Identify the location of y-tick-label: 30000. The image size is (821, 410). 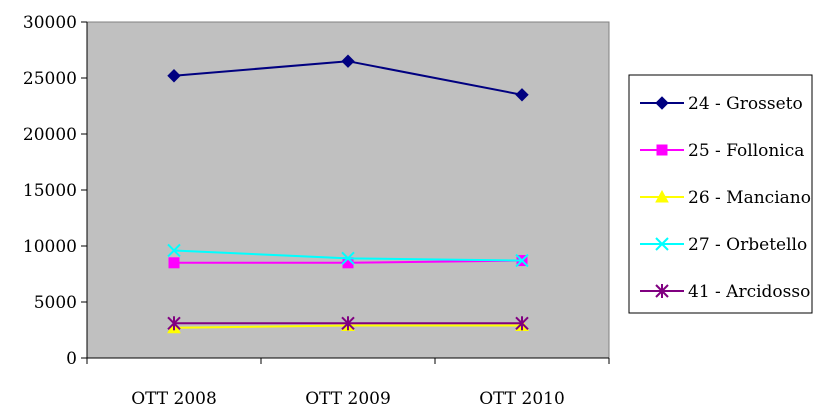
(50, 23).